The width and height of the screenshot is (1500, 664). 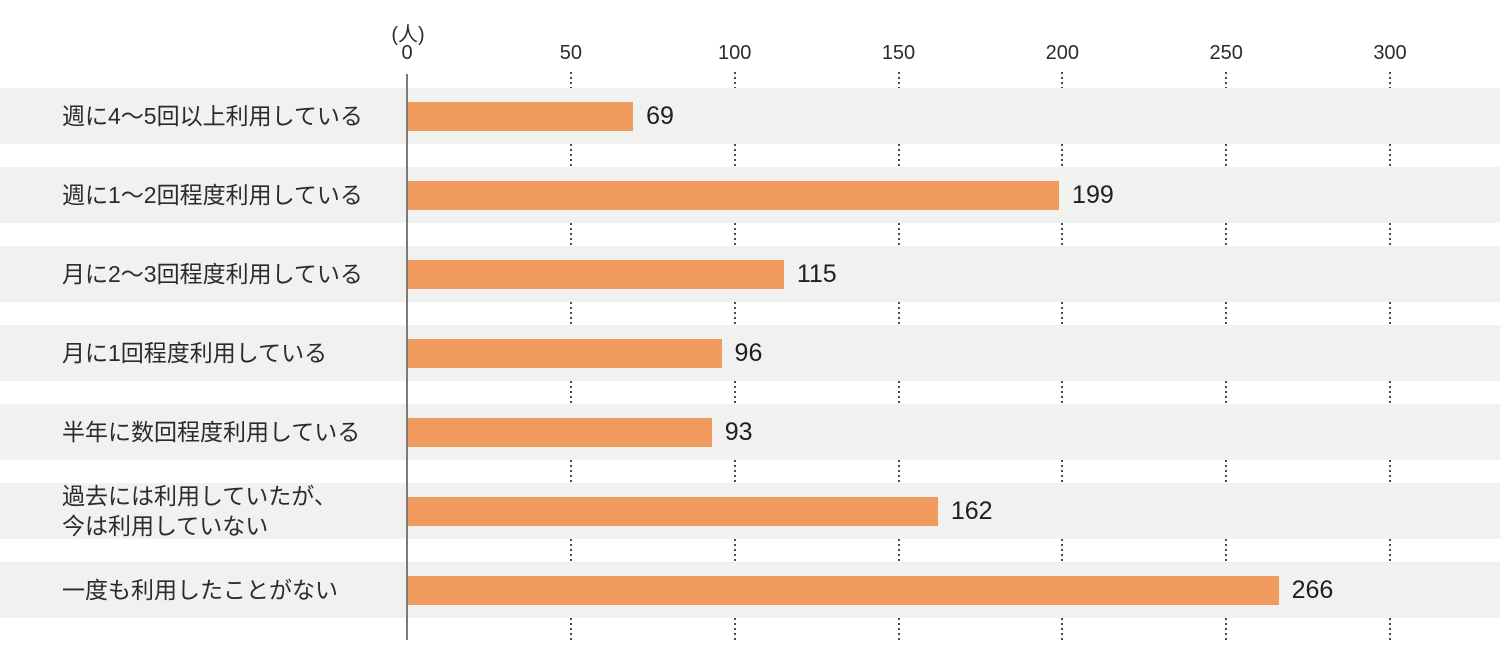 I want to click on value-label: 162, so click(x=971, y=510).